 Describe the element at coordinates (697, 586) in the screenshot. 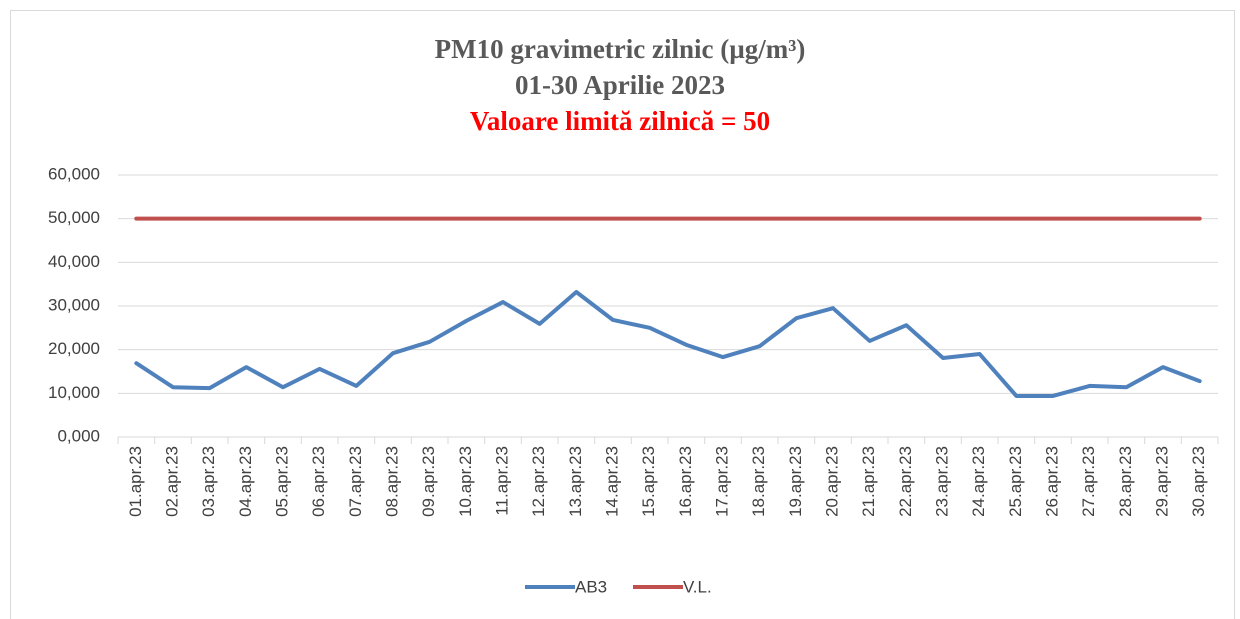

I see `legend-label: V.L.` at that location.